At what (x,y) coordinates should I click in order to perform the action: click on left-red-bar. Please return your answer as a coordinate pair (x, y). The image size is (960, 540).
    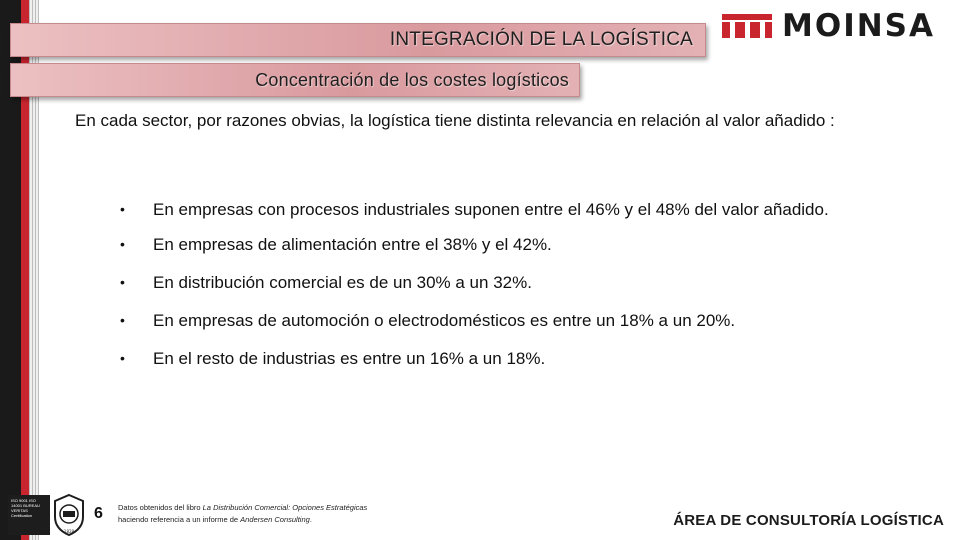
    Looking at the image, I should click on (25, 270).